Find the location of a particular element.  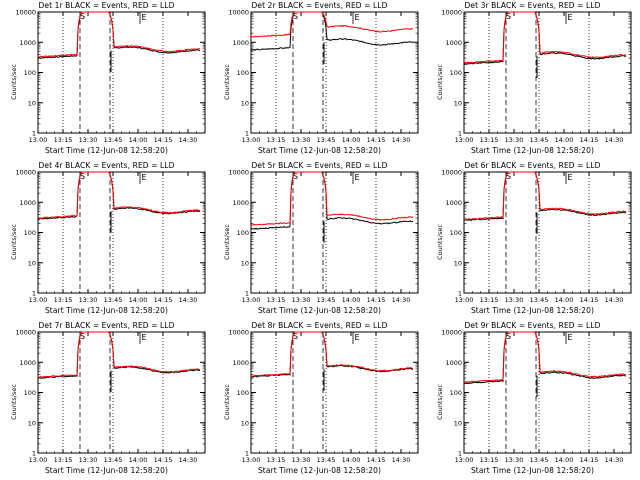

plot-title: Det 8r BLACK = Events, RED = LLD is located at coordinates (319, 325).